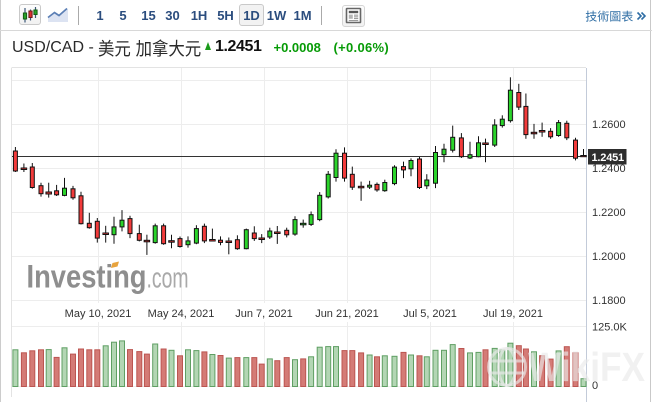  What do you see at coordinates (586, 367) in the screenshot?
I see `svg-text: WikiFX` at bounding box center [586, 367].